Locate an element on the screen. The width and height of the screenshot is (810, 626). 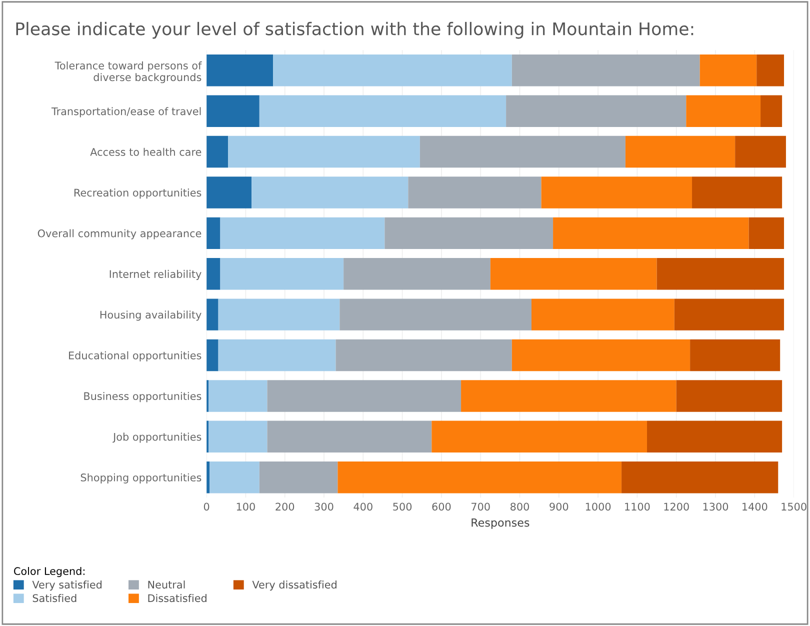
x-tick-label: 400 is located at coordinates (363, 506).